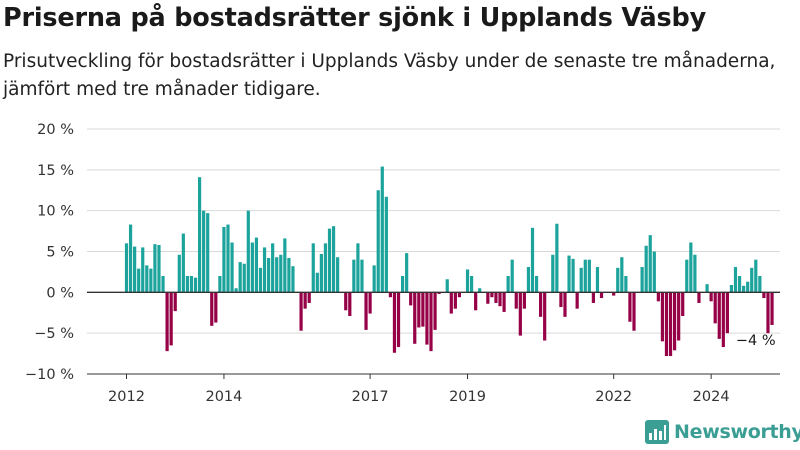 This screenshot has height=450, width=800. I want to click on annotations: −4 %, so click(756, 341).